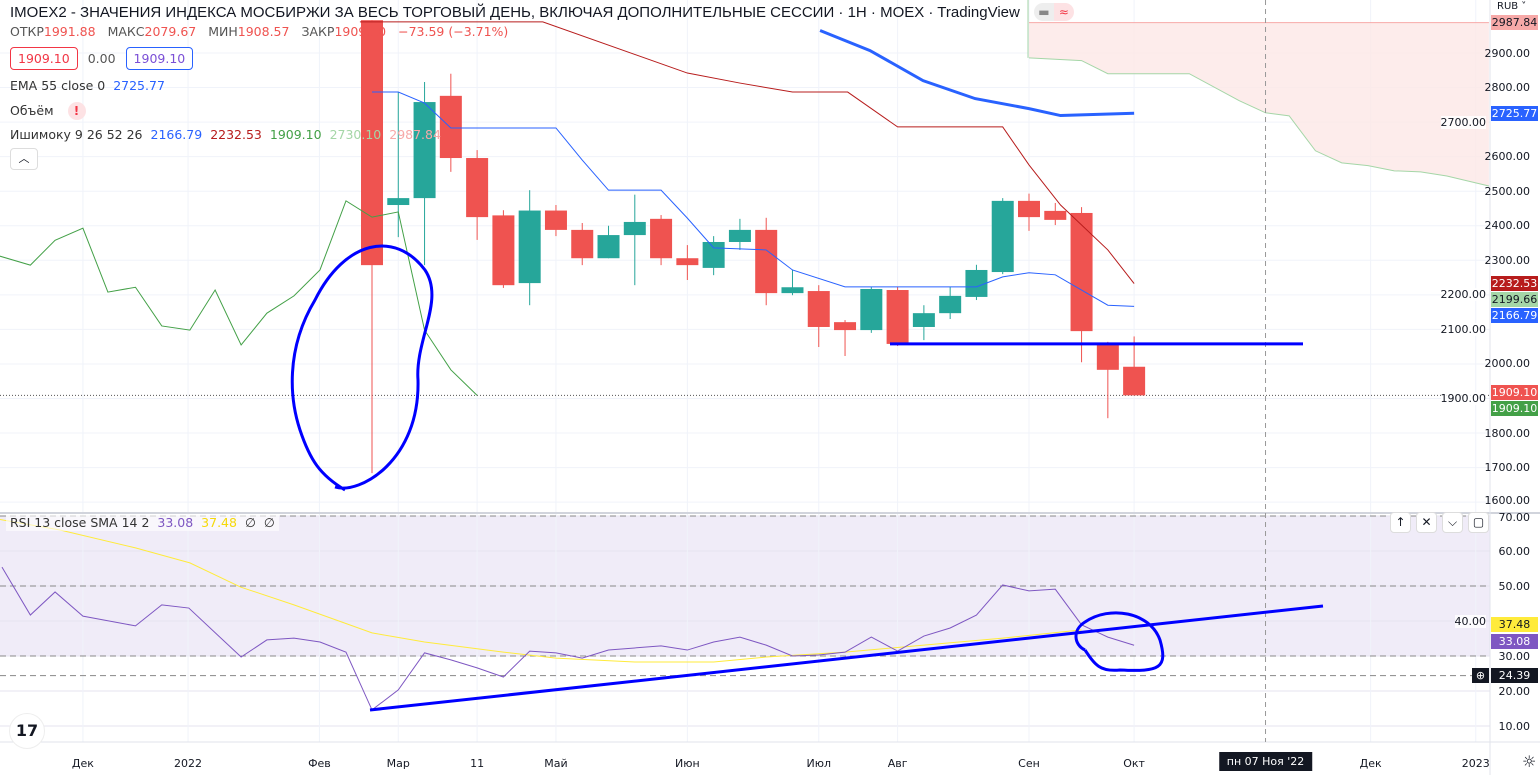  I want to click on price-tick-label: 2200.00, so click(1463, 295).